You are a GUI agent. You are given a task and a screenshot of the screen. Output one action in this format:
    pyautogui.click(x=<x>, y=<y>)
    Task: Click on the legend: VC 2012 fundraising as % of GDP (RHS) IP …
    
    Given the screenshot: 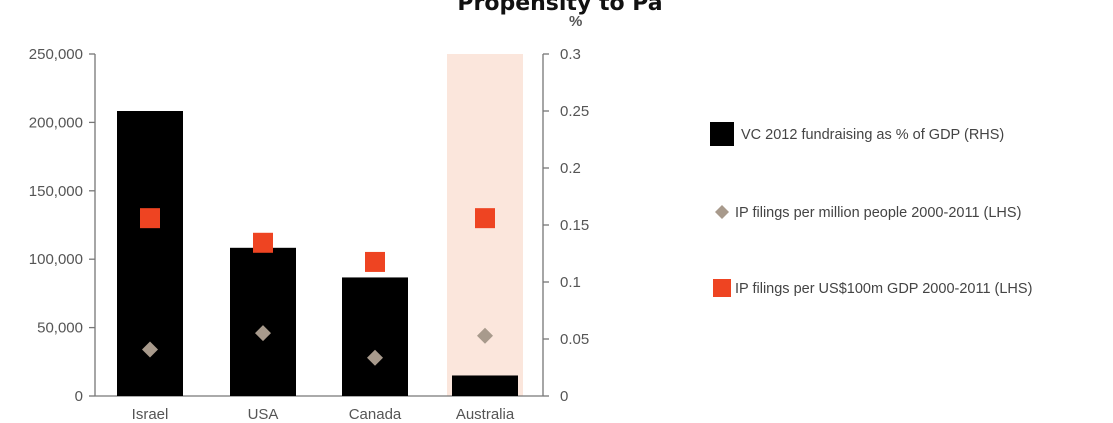 What is the action you would take?
    pyautogui.click(x=871, y=209)
    